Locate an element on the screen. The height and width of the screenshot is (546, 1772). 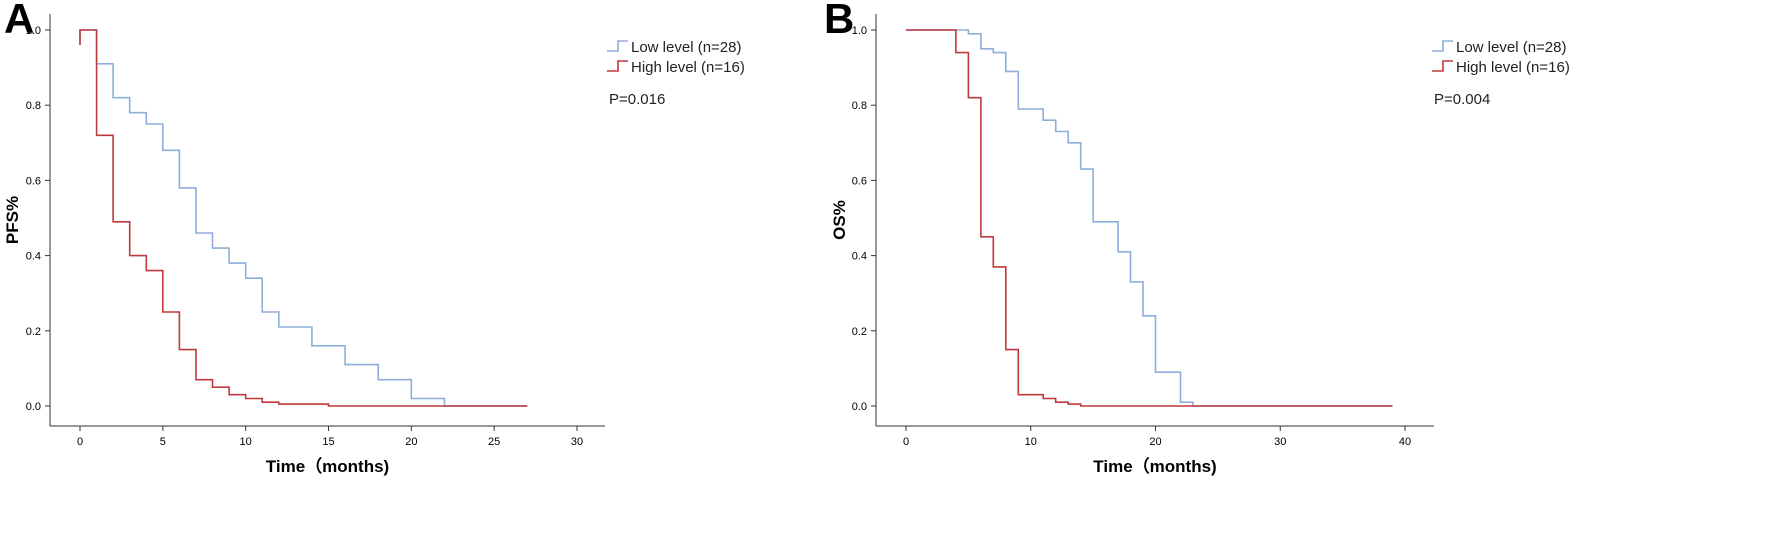
x-tick-label: 15 is located at coordinates (328, 442).